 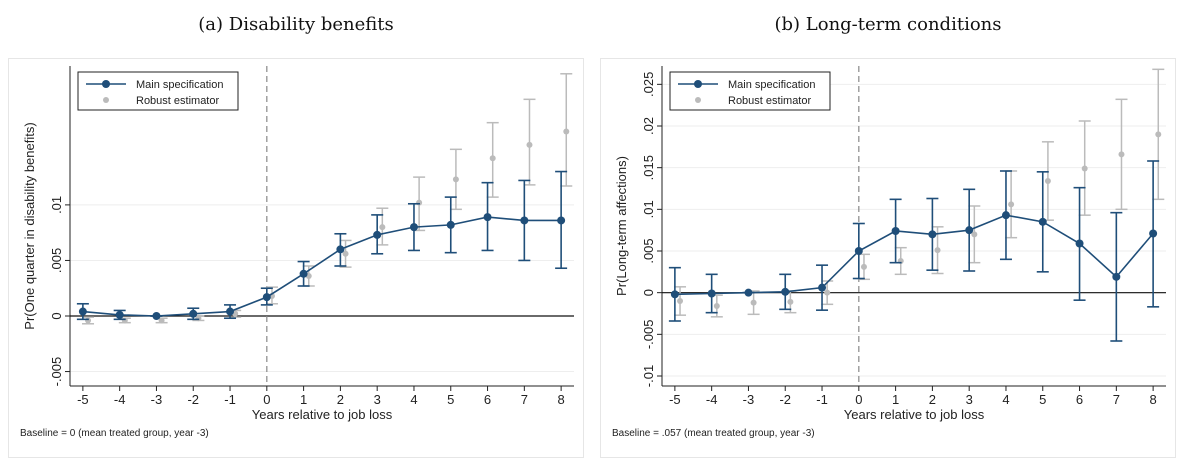 What do you see at coordinates (914, 255) in the screenshot?
I see `chart-b-main-series-line` at bounding box center [914, 255].